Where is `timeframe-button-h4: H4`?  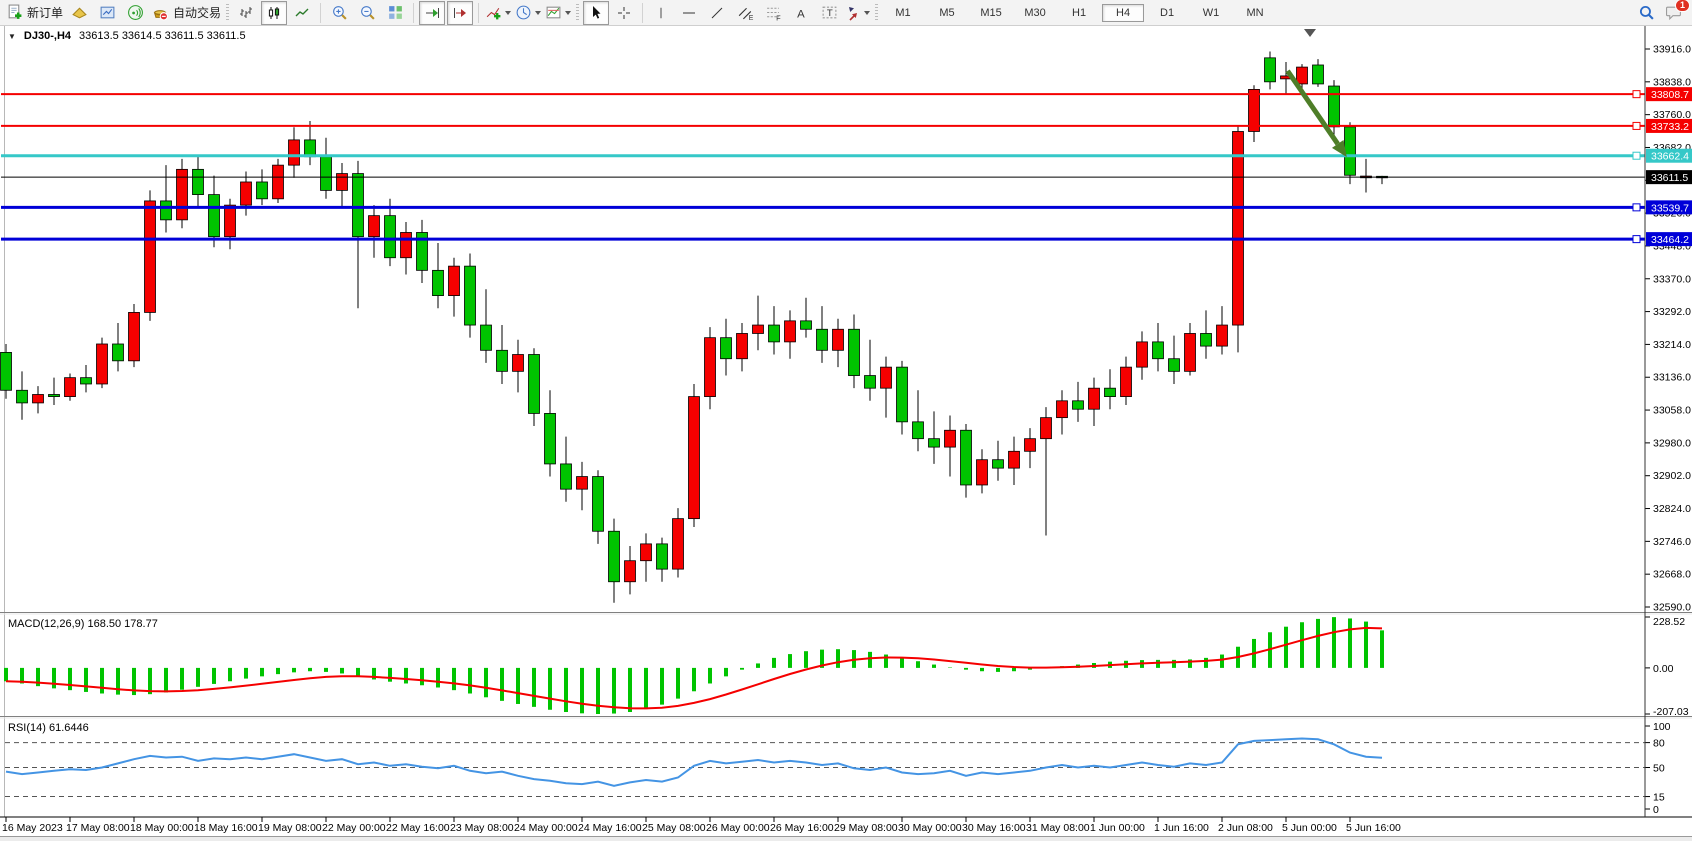
timeframe-button-h4: H4 is located at coordinates (1123, 12).